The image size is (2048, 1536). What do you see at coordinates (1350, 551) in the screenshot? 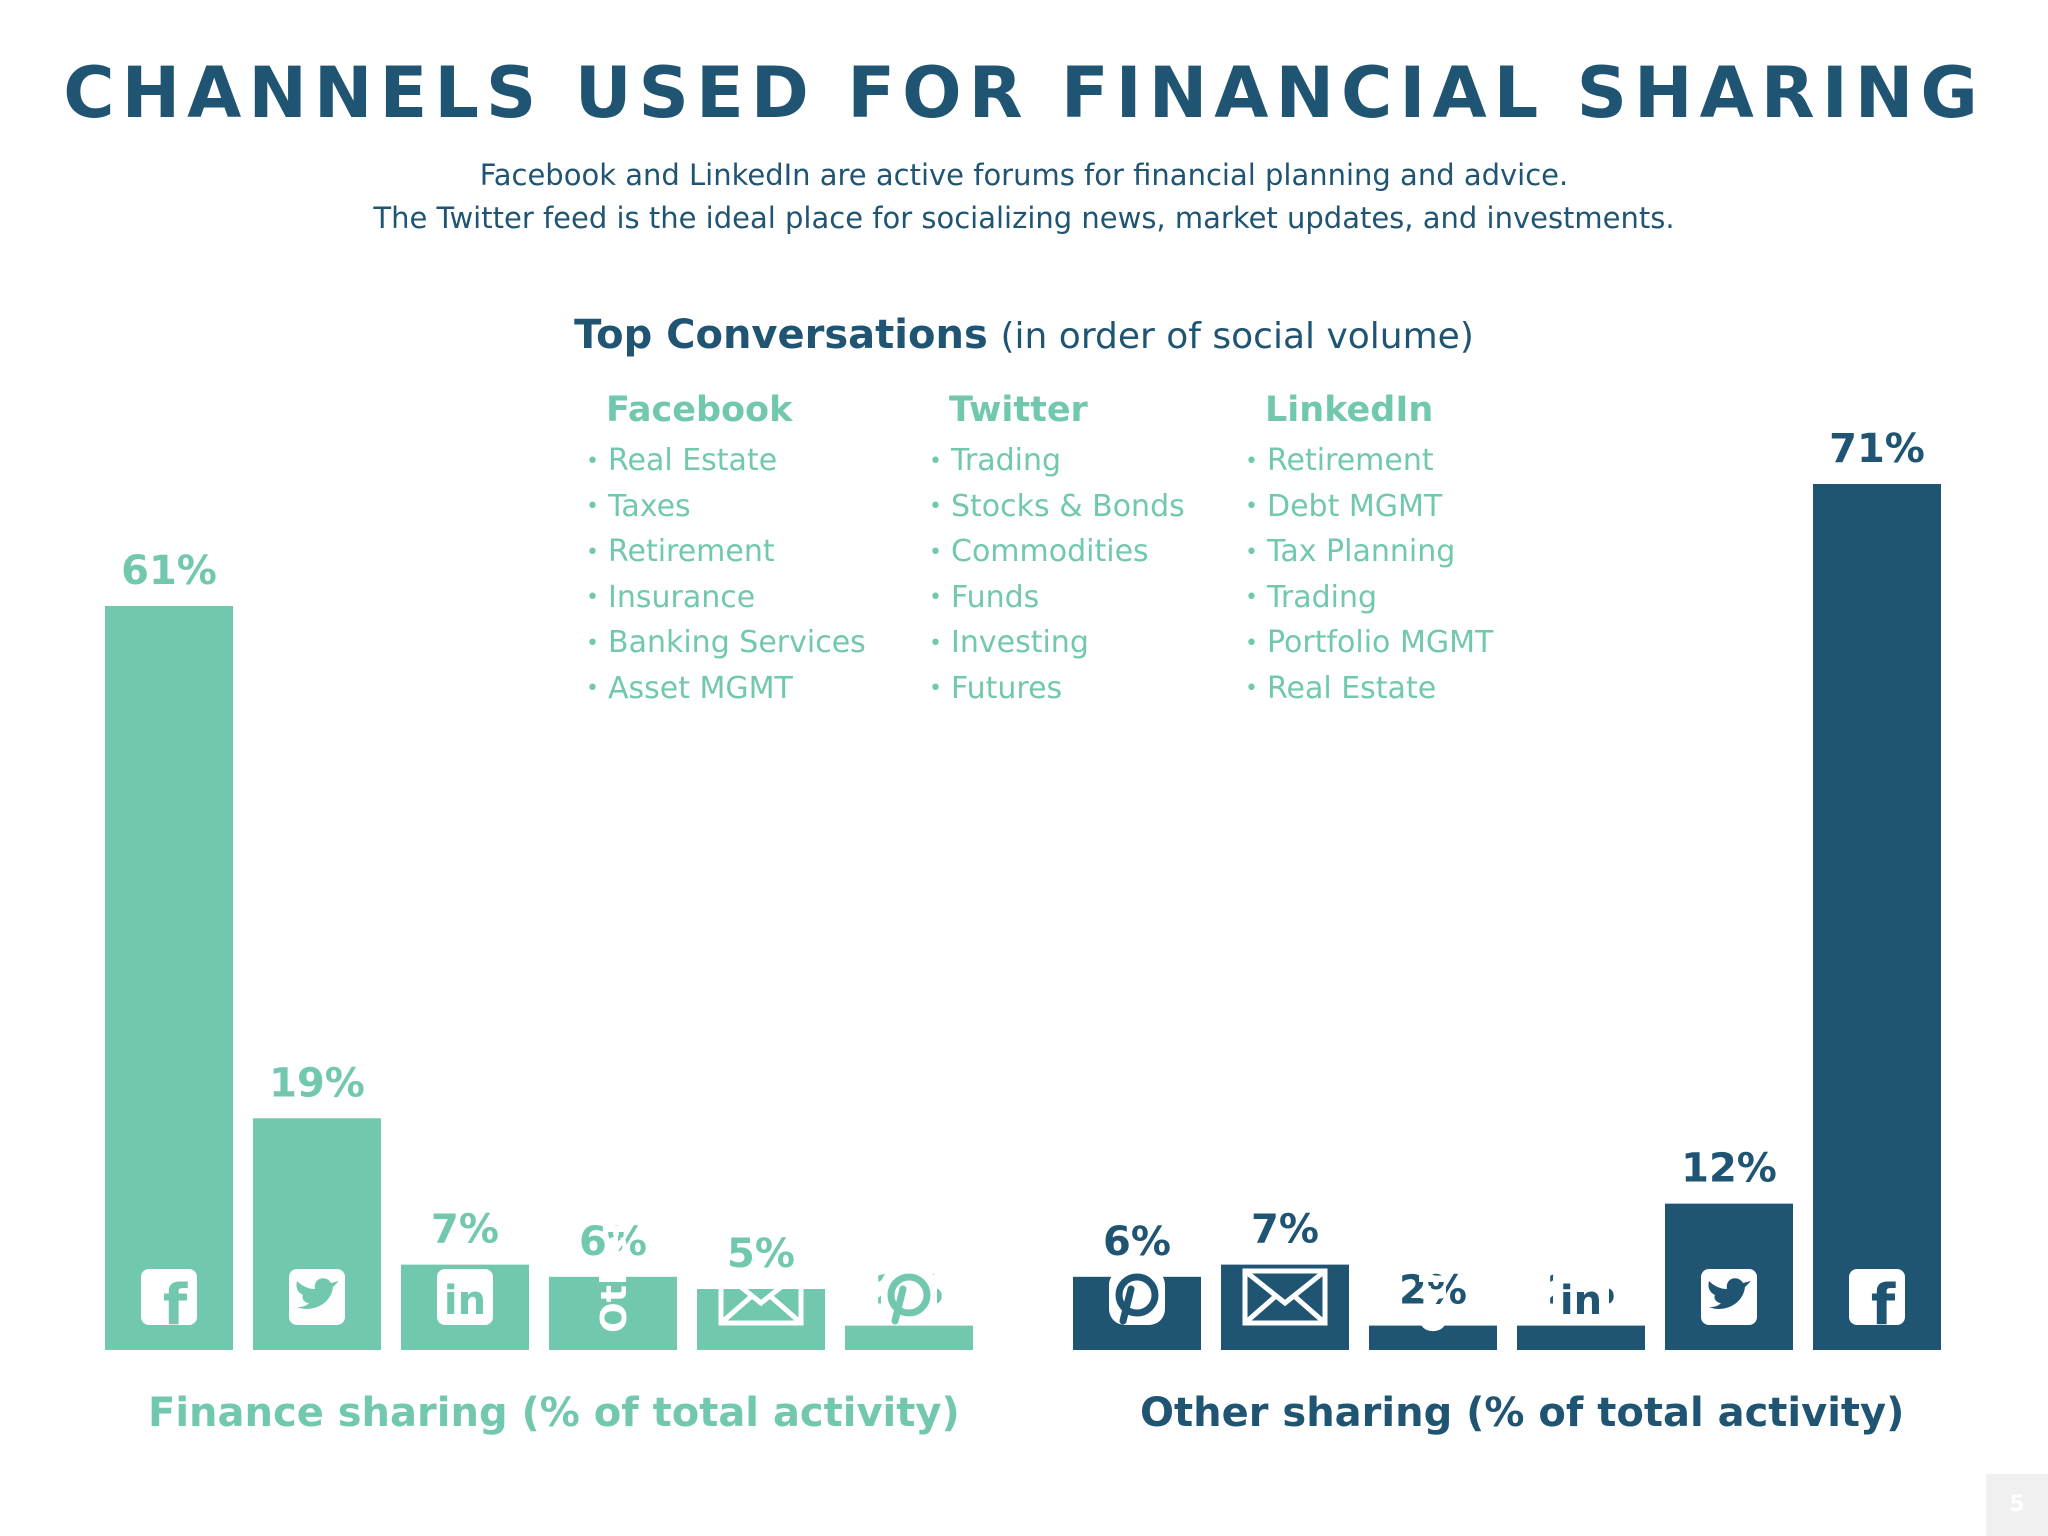
I see `list-item: • Tax Planning` at bounding box center [1350, 551].